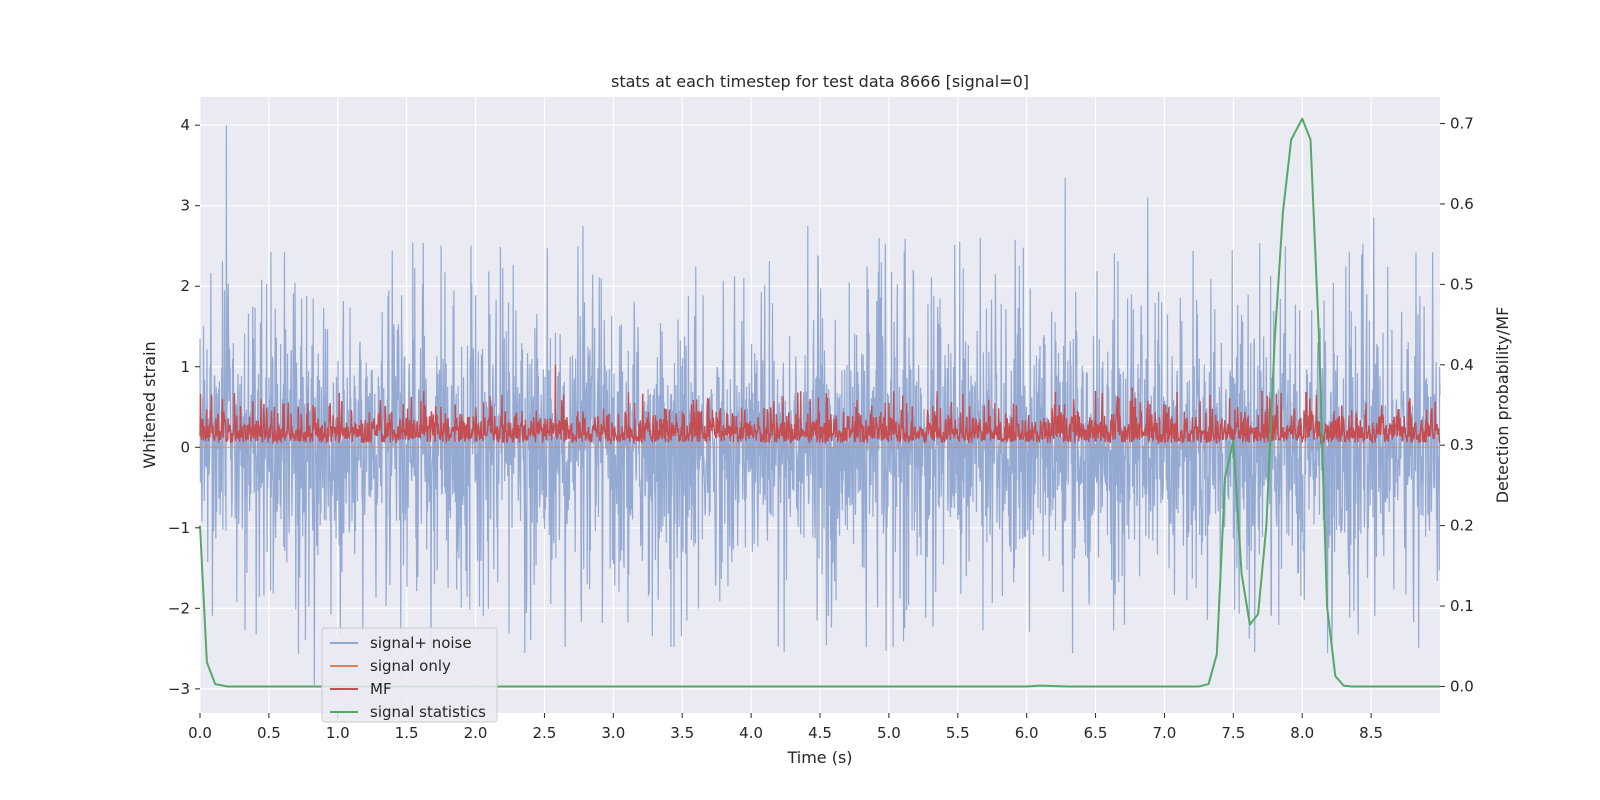 The height and width of the screenshot is (800, 1600). Describe the element at coordinates (682, 733) in the screenshot. I see `x-tick-label: 3.5` at that location.